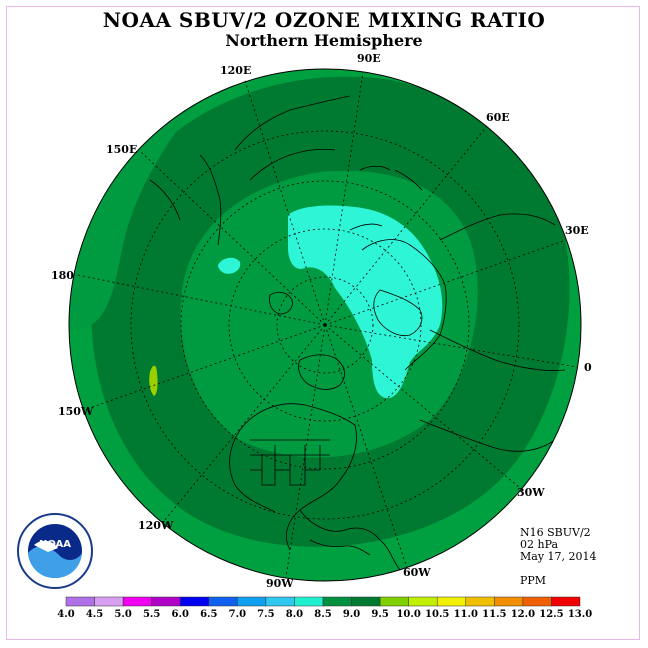  Describe the element at coordinates (151, 614) in the screenshot. I see `colorbar-tick-label: 5.5` at that location.